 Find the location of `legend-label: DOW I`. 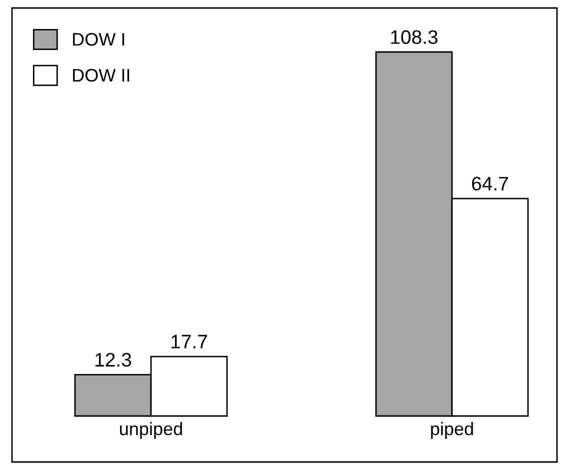

legend-label: DOW I is located at coordinates (98, 39).